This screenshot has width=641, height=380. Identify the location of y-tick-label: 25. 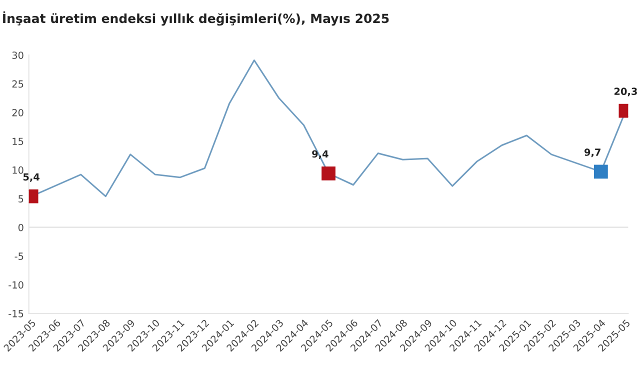
(18, 84).